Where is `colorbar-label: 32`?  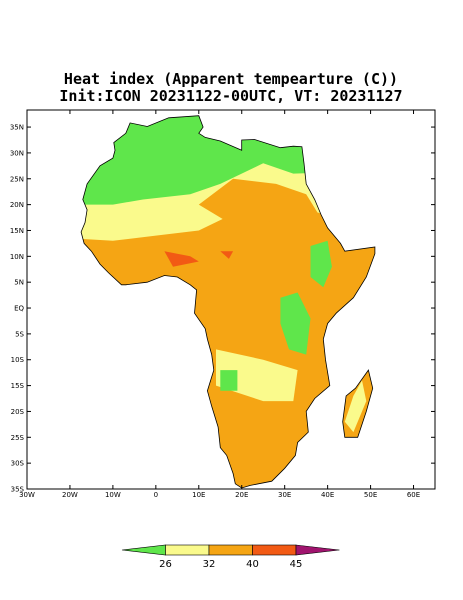
colorbar-label: 32 is located at coordinates (209, 564).